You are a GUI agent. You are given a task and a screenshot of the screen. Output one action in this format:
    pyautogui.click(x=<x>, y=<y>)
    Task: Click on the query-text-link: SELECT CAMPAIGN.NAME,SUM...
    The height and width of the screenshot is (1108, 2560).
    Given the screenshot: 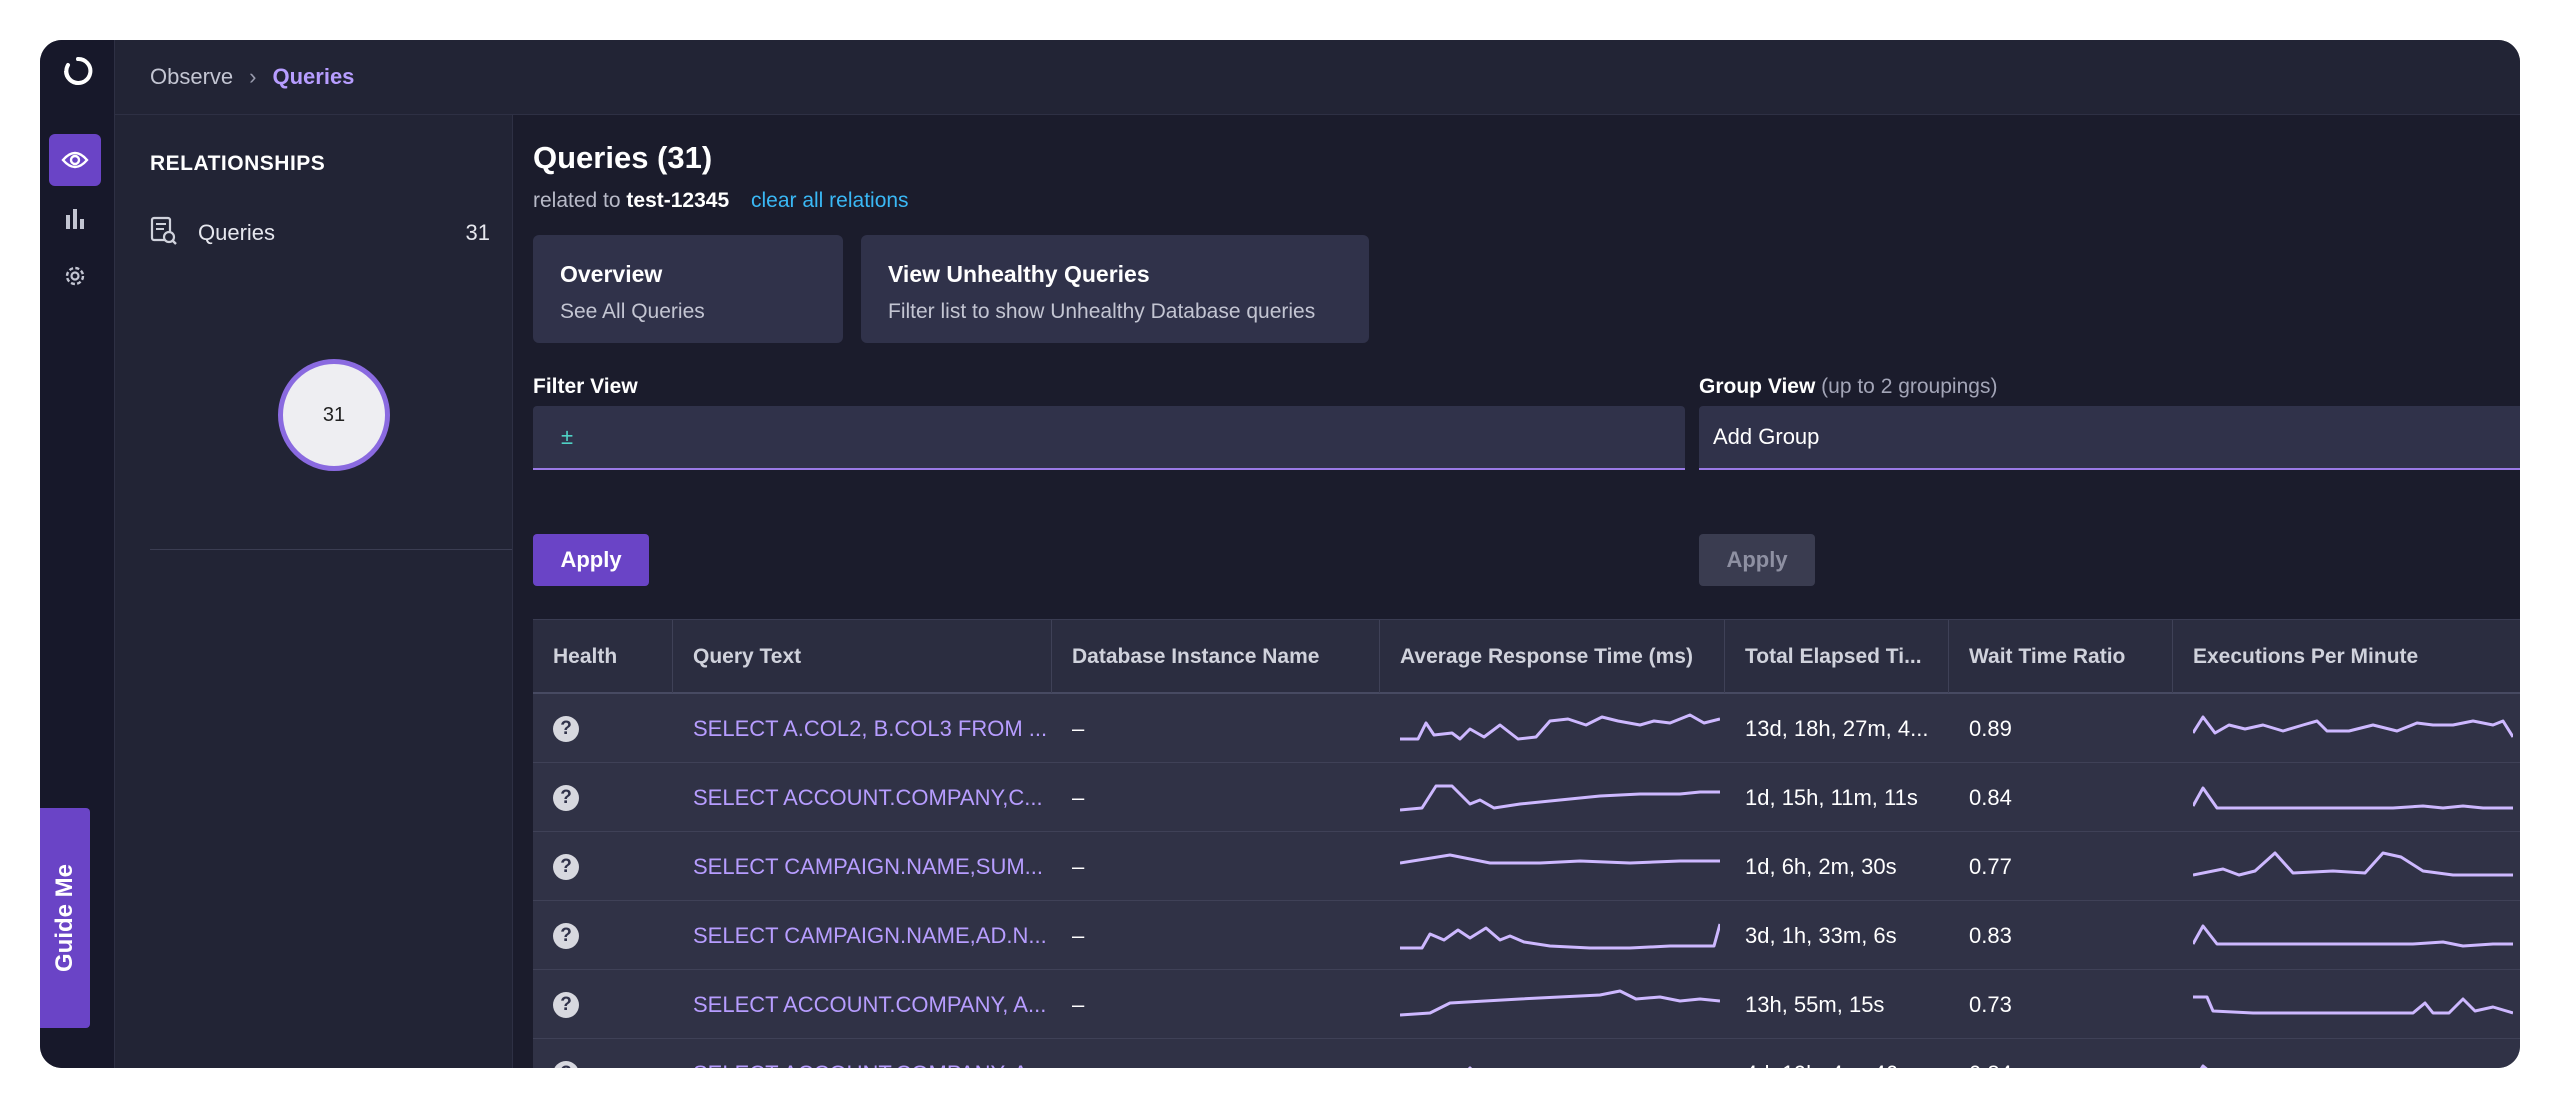 What is the action you would take?
    pyautogui.click(x=868, y=866)
    